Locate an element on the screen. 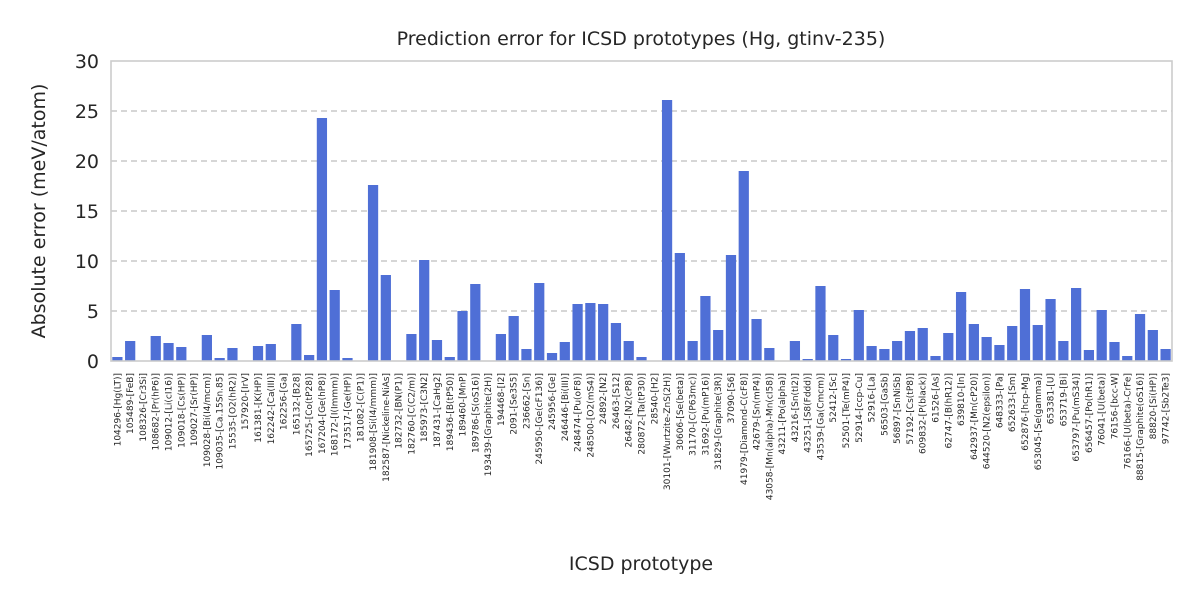 The image size is (1200, 600). x-tick-label: 194468-[I2] is located at coordinates (502, 399).